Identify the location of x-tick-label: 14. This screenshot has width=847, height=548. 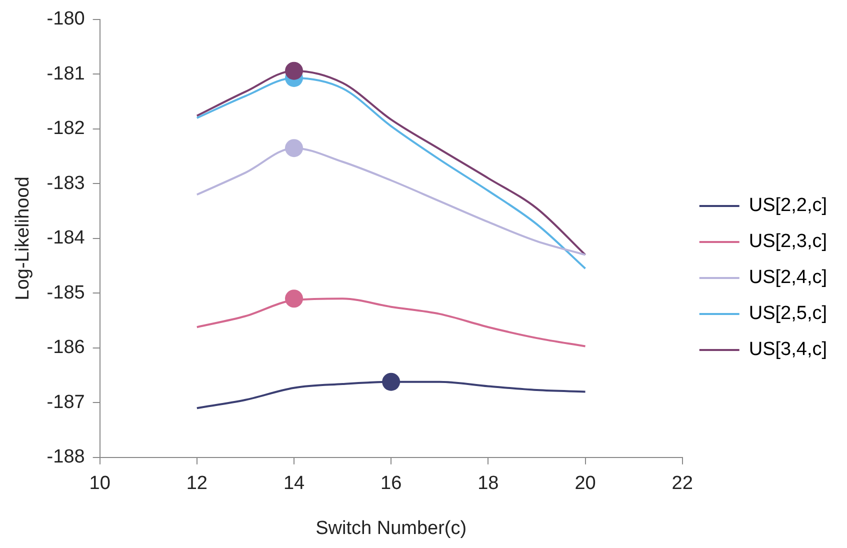
(294, 483).